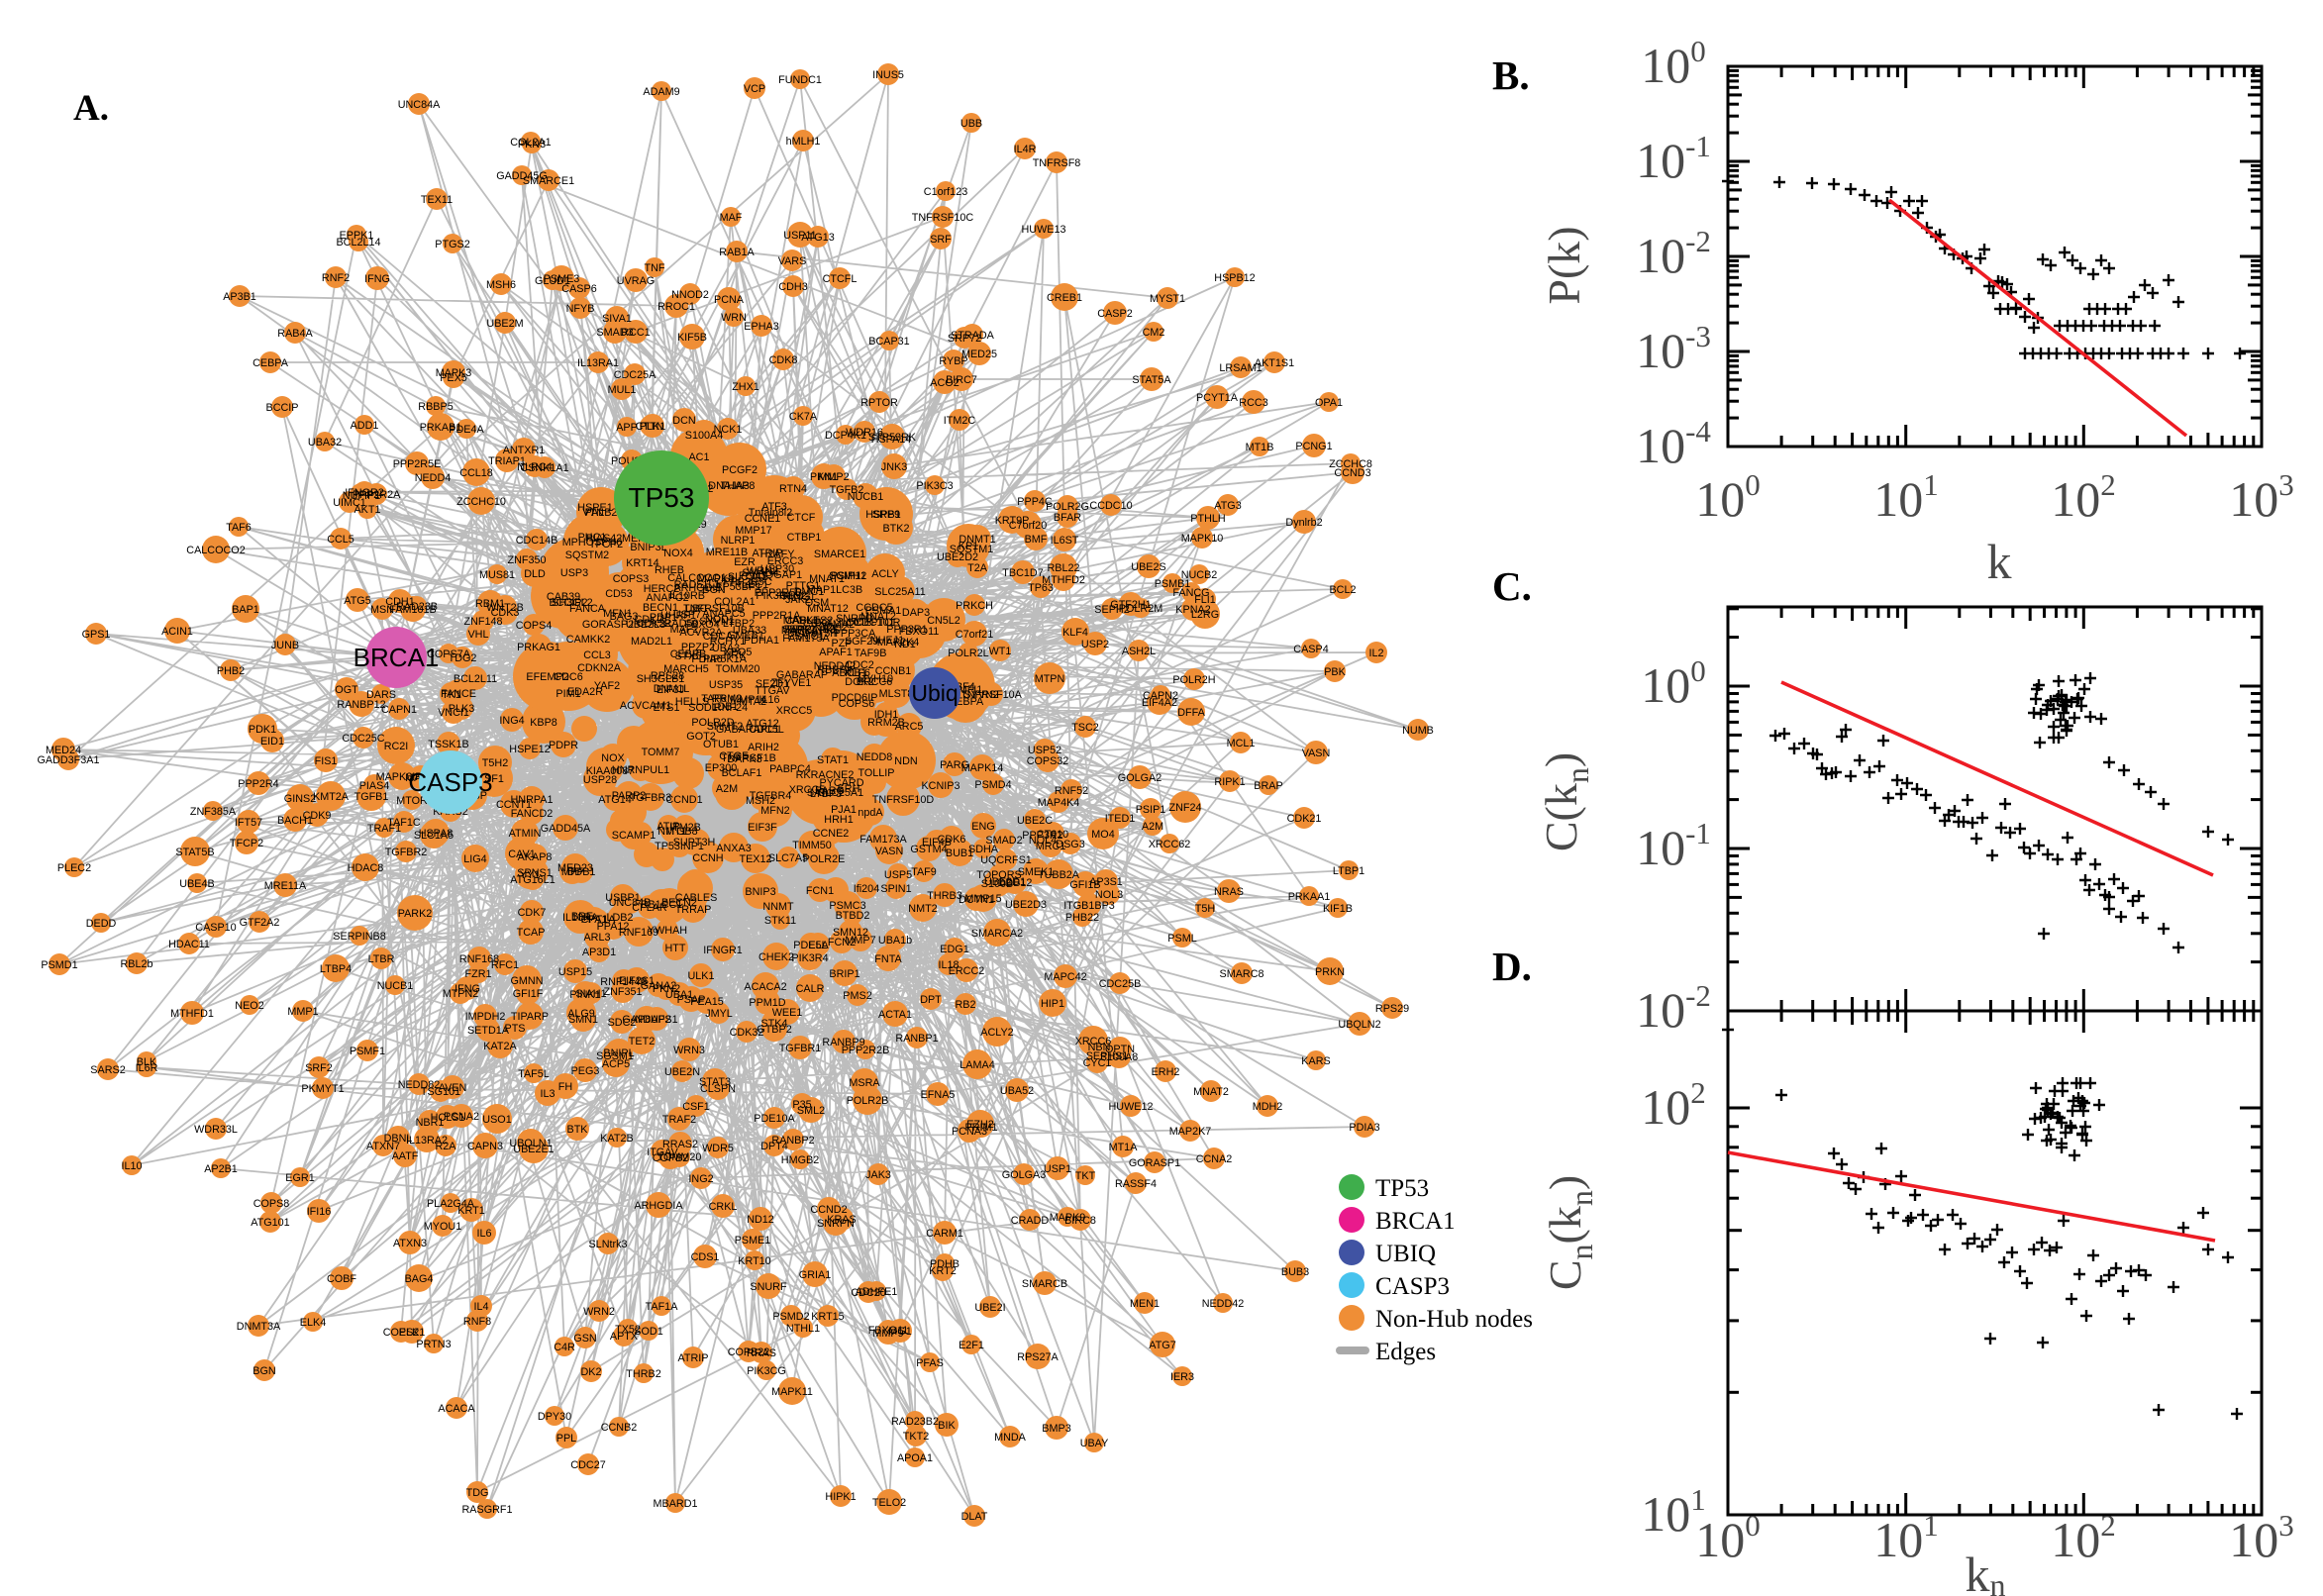 Image resolution: width=2323 pixels, height=1596 pixels. Describe the element at coordinates (271, 363) in the screenshot. I see `svg-text: CEBPA` at that location.